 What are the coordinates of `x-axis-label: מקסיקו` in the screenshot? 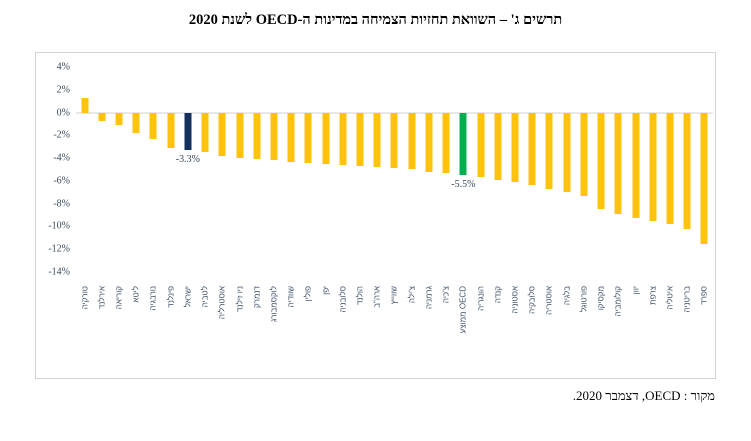 It's located at (601, 298).